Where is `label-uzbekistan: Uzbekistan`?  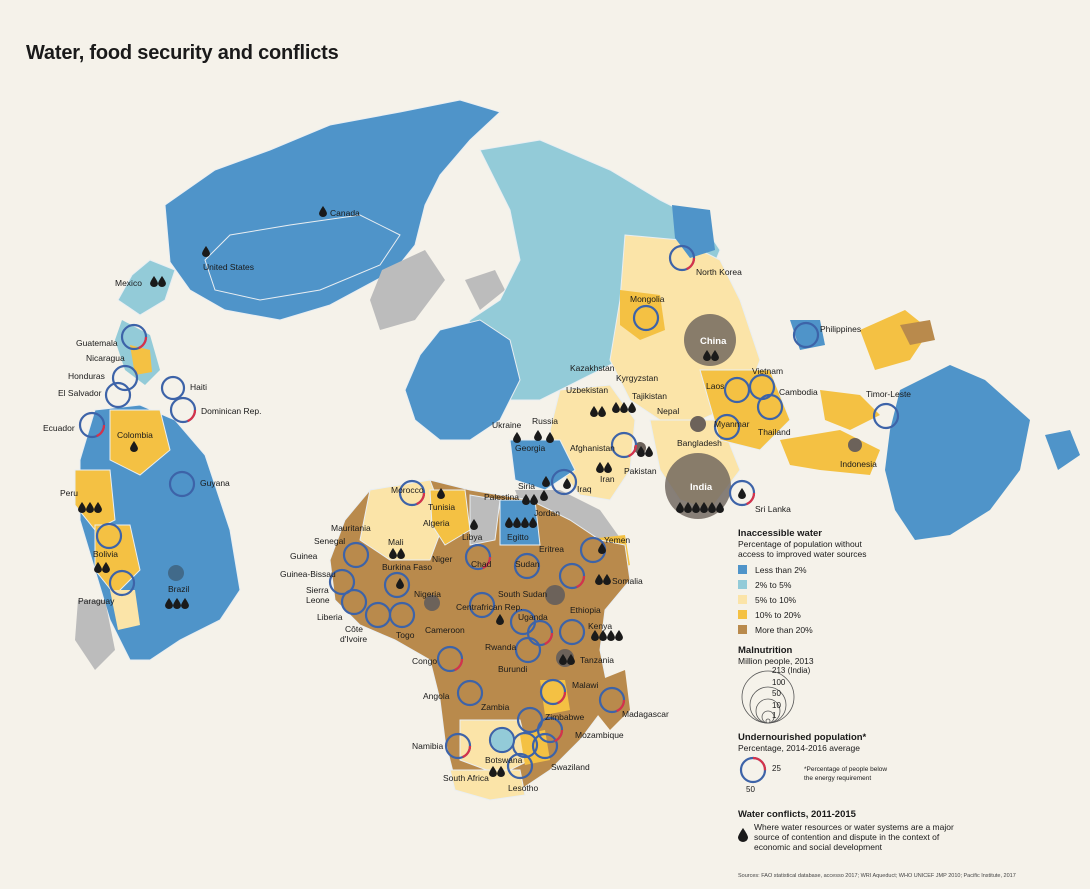
label-uzbekistan: Uzbekistan is located at coordinates (587, 390).